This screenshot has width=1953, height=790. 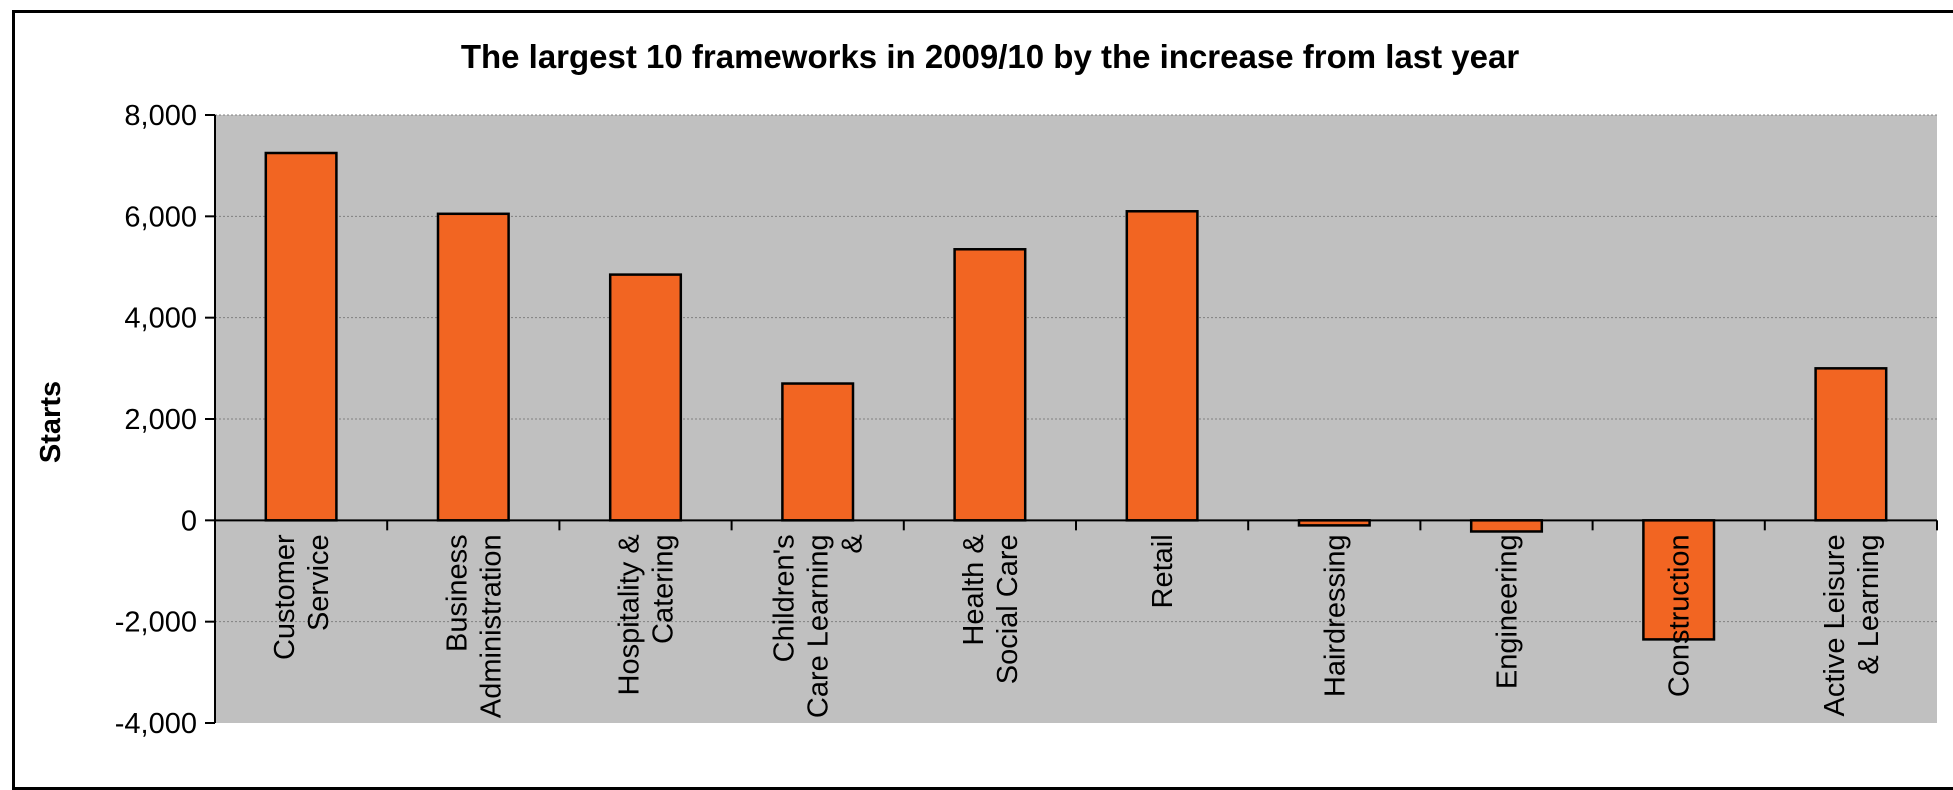 I want to click on category-label: Catering, so click(x=664, y=589).